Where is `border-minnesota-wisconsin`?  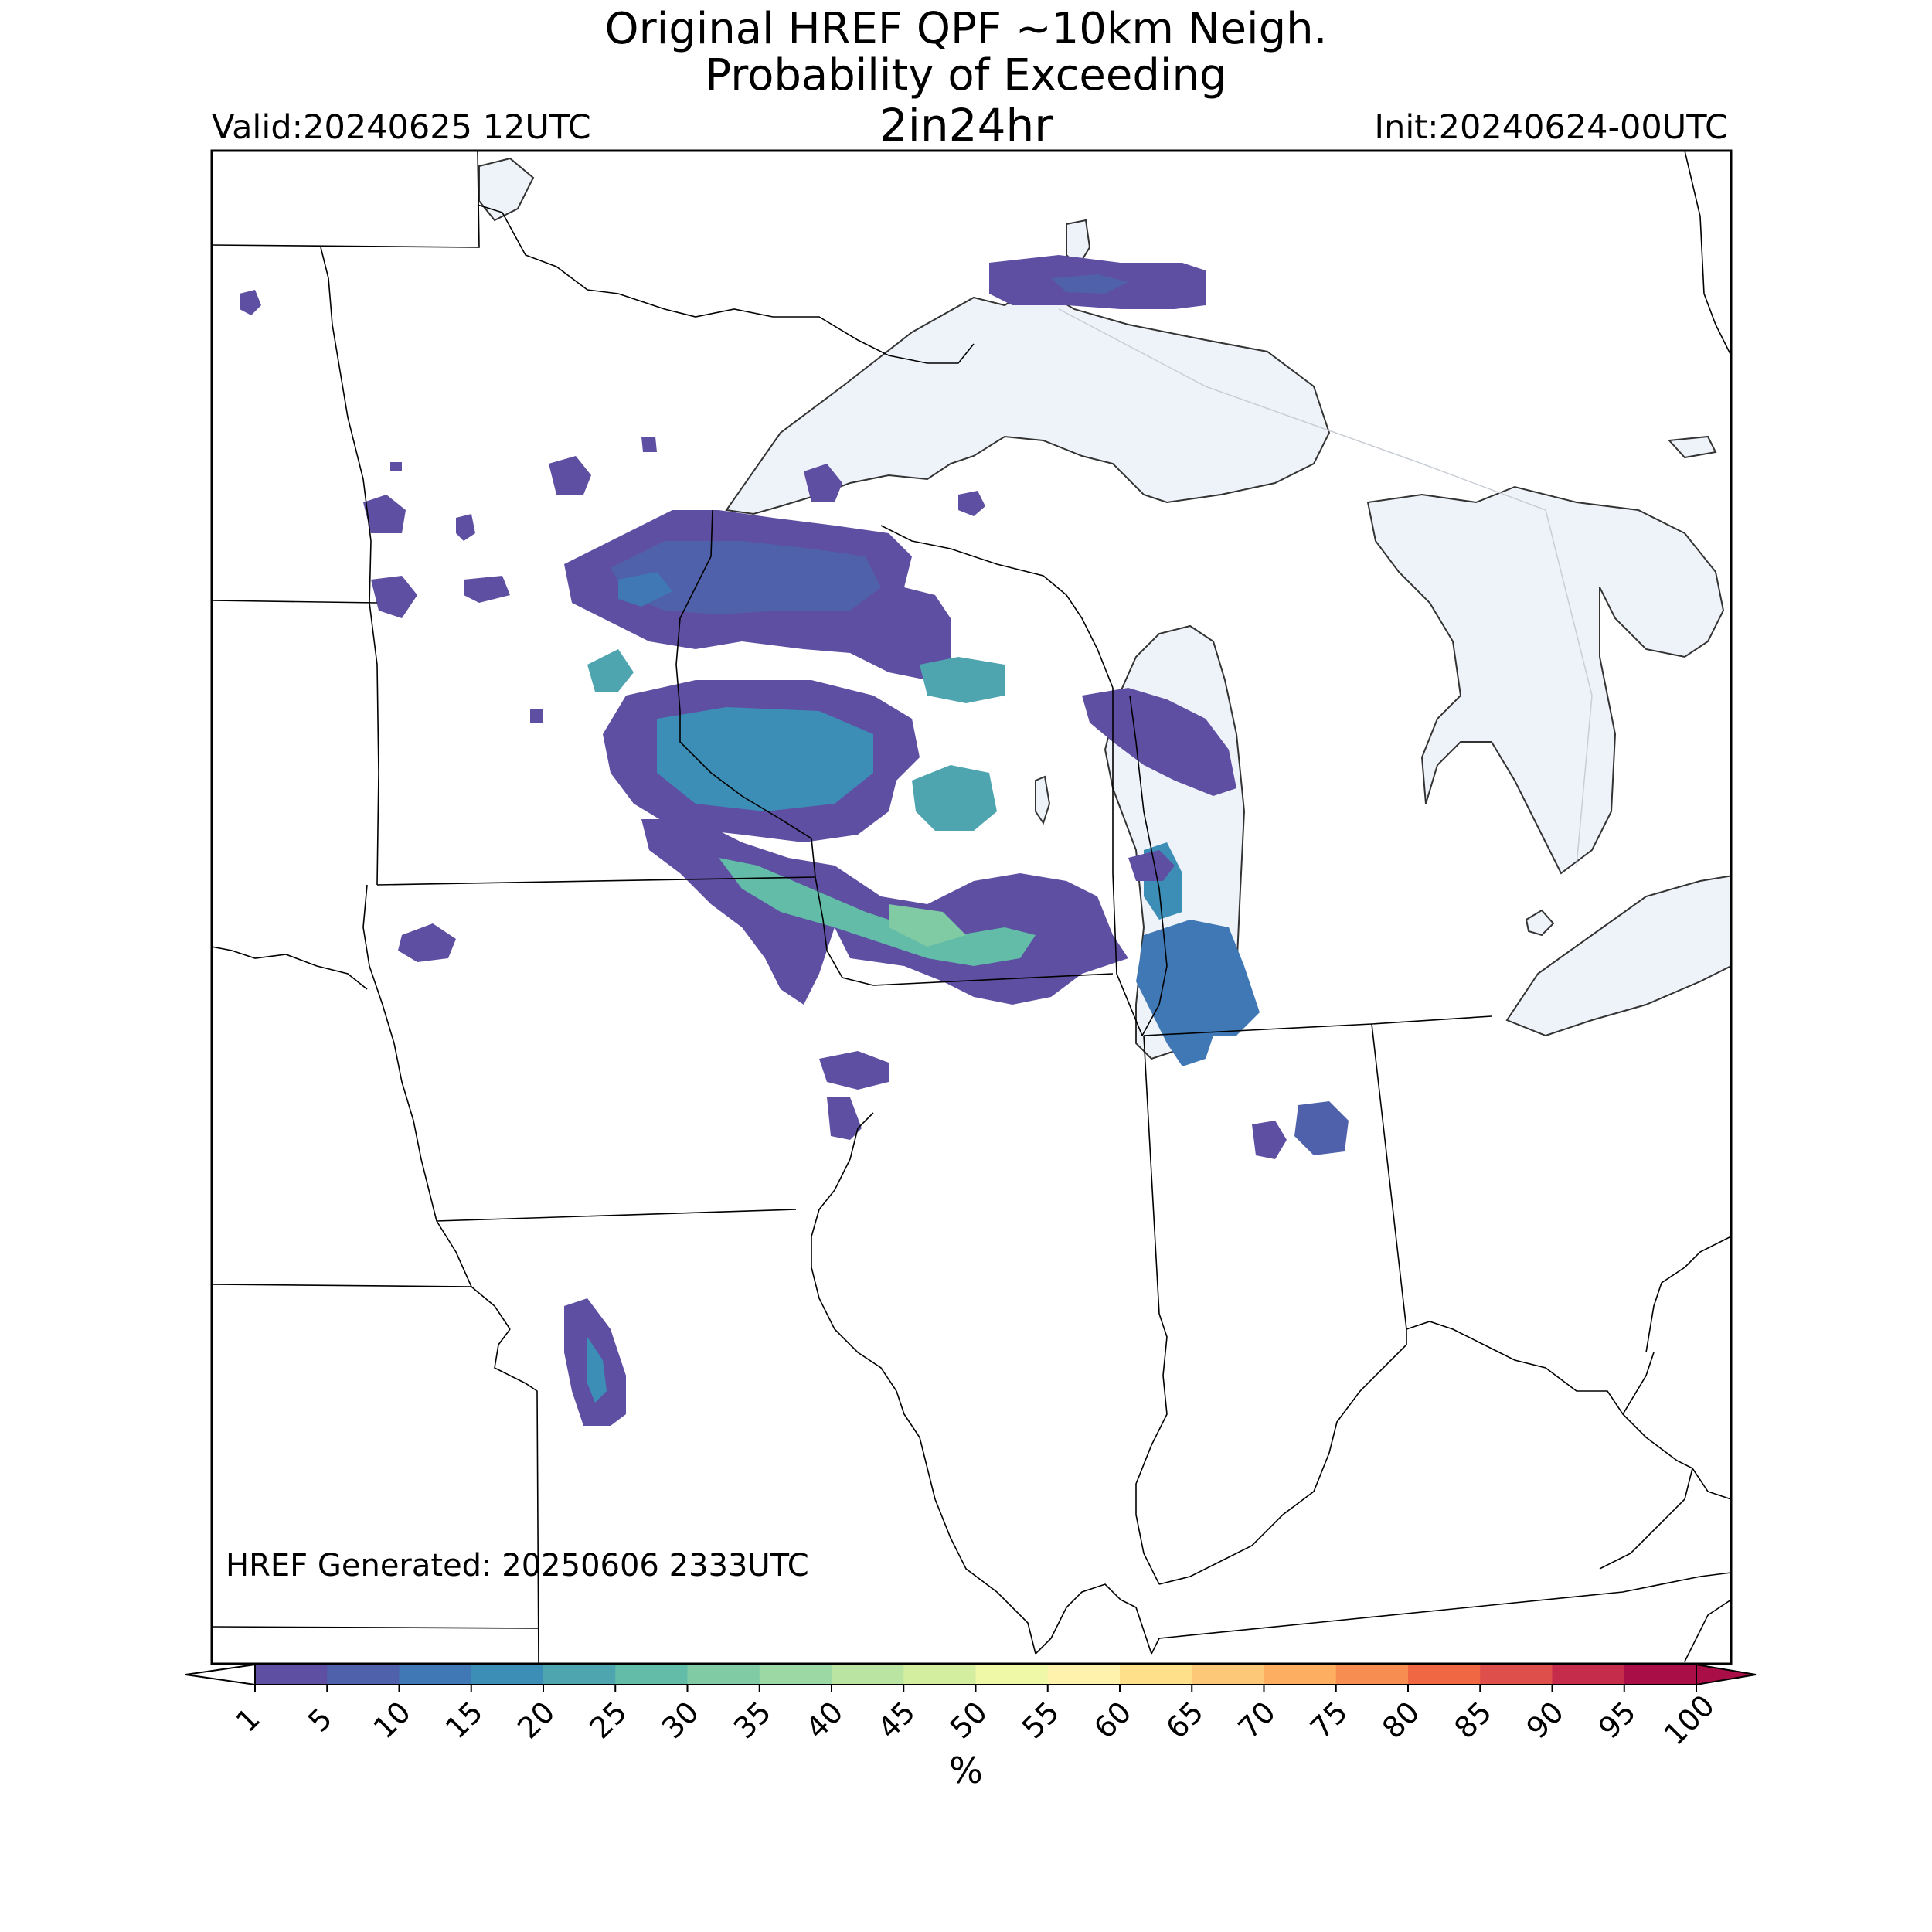 border-minnesota-wisconsin is located at coordinates (745, 694).